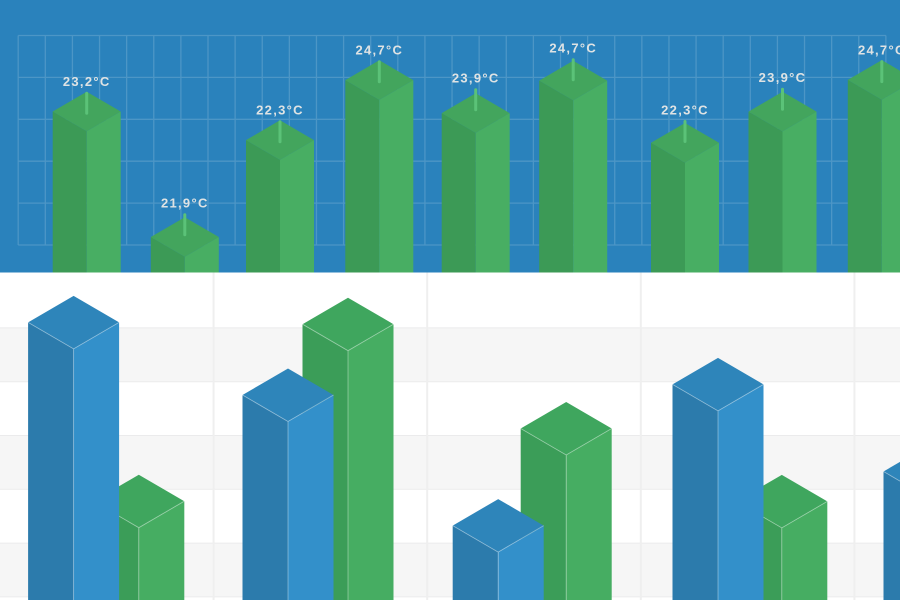  What do you see at coordinates (87, 81) in the screenshot?
I see `svg-text: 23,2°C` at bounding box center [87, 81].